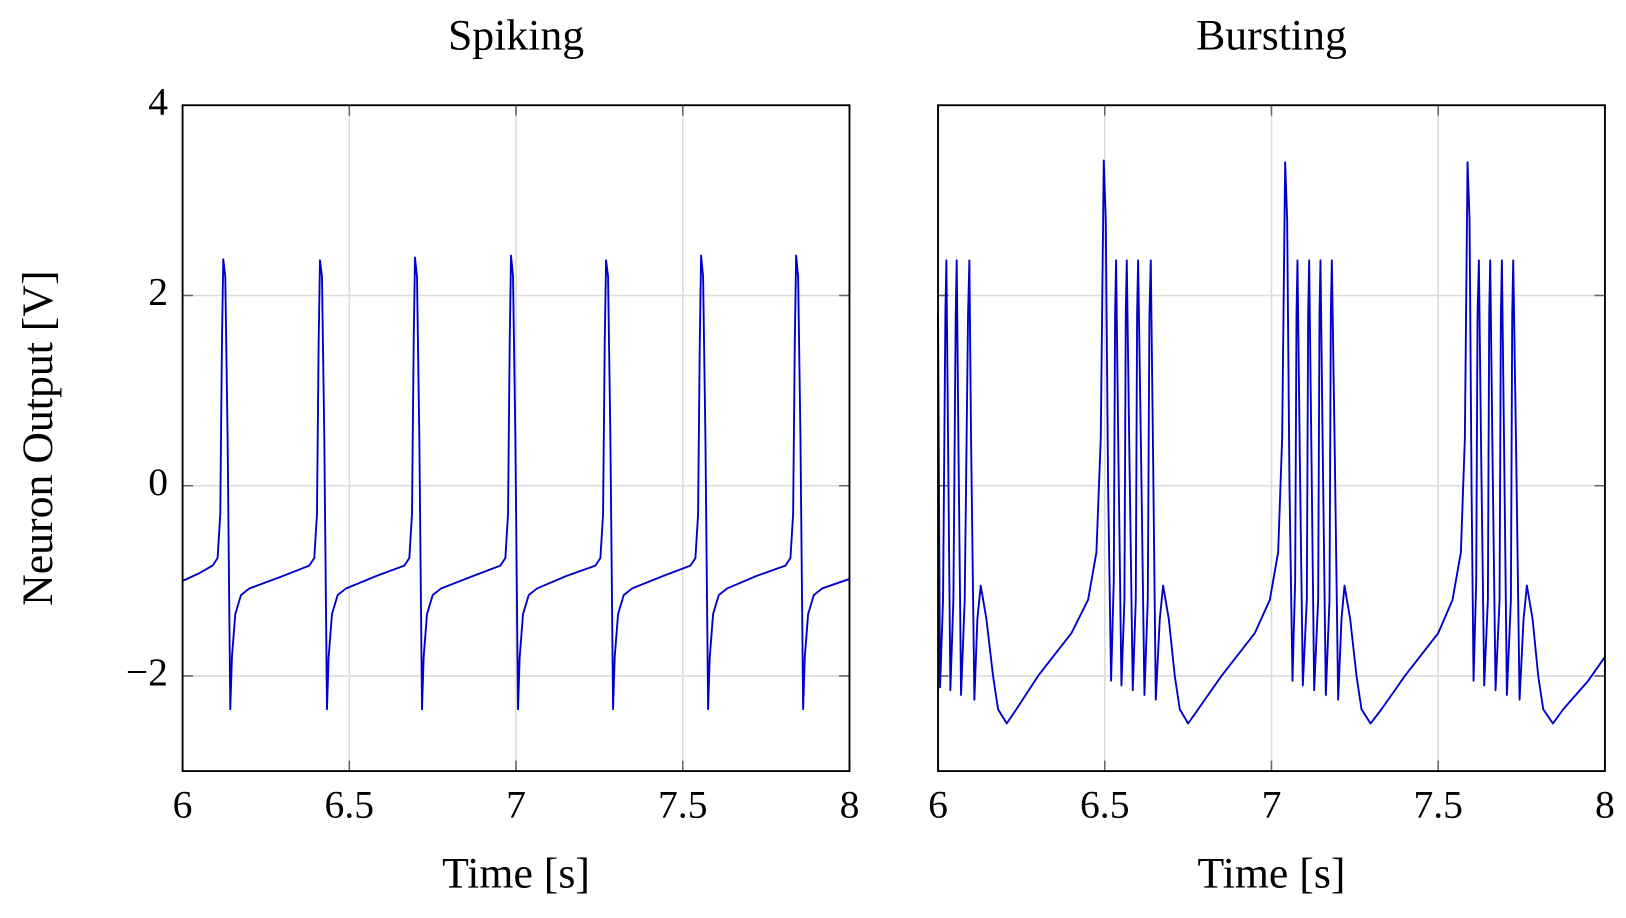  What do you see at coordinates (147, 672) in the screenshot?
I see `y-tick-label: −2` at bounding box center [147, 672].